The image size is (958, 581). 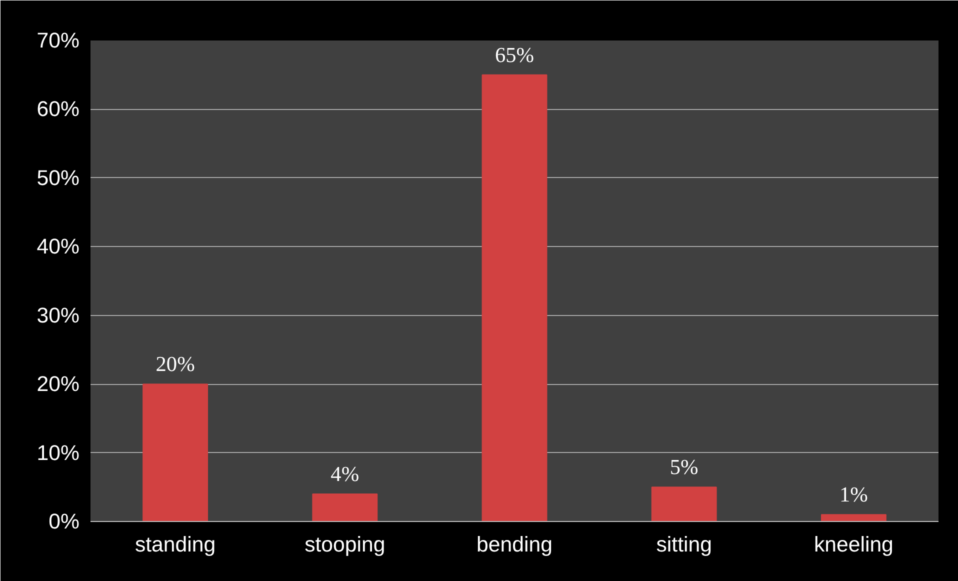 What do you see at coordinates (176, 364) in the screenshot?
I see `data-label: 20%` at bounding box center [176, 364].